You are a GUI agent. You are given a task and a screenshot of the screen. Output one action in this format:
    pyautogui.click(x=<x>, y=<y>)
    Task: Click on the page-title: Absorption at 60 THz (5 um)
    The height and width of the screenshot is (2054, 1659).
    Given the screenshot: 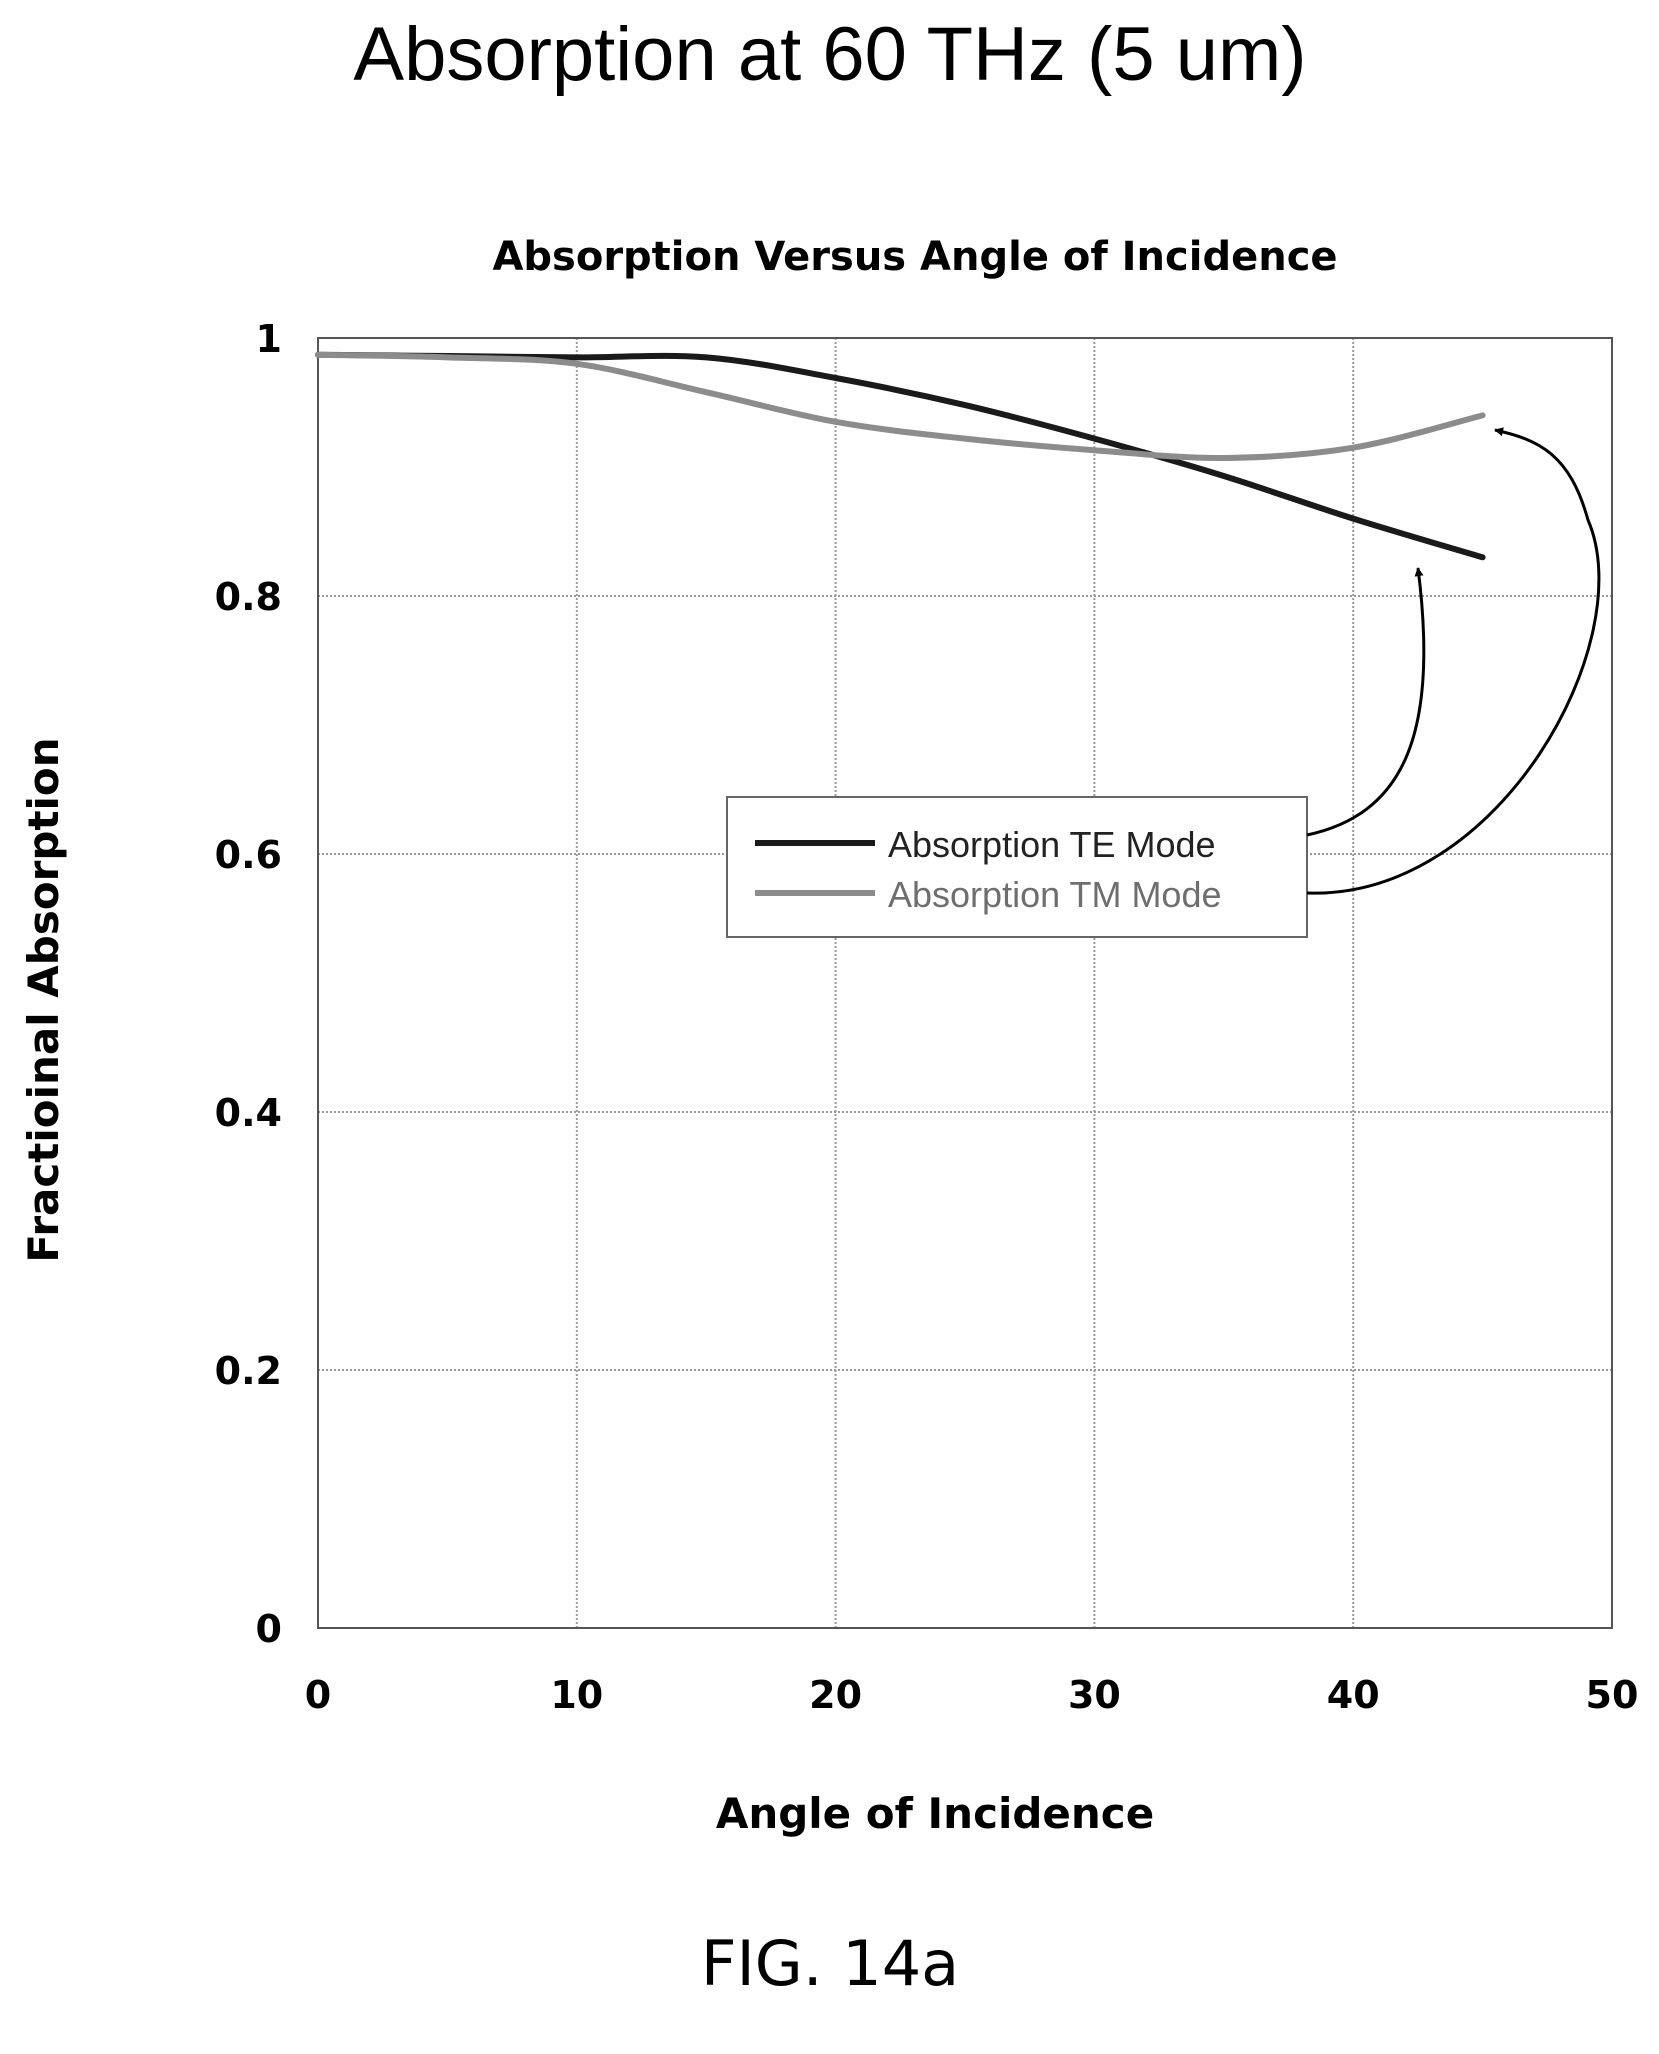 What is the action you would take?
    pyautogui.click(x=829, y=54)
    